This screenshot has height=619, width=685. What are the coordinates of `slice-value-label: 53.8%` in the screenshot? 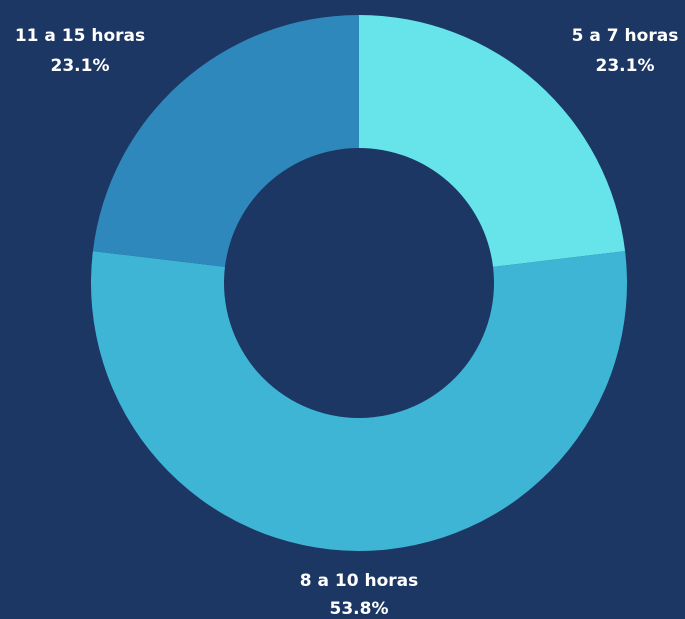 It's located at (359, 609).